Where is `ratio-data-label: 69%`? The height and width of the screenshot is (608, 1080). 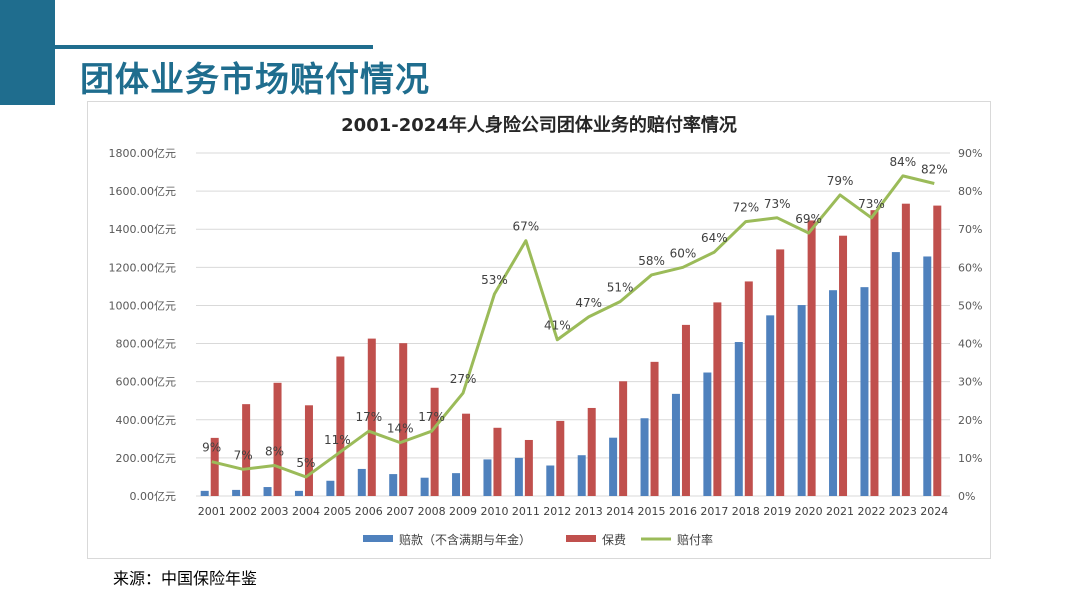
ratio-data-label: 69% is located at coordinates (808, 219).